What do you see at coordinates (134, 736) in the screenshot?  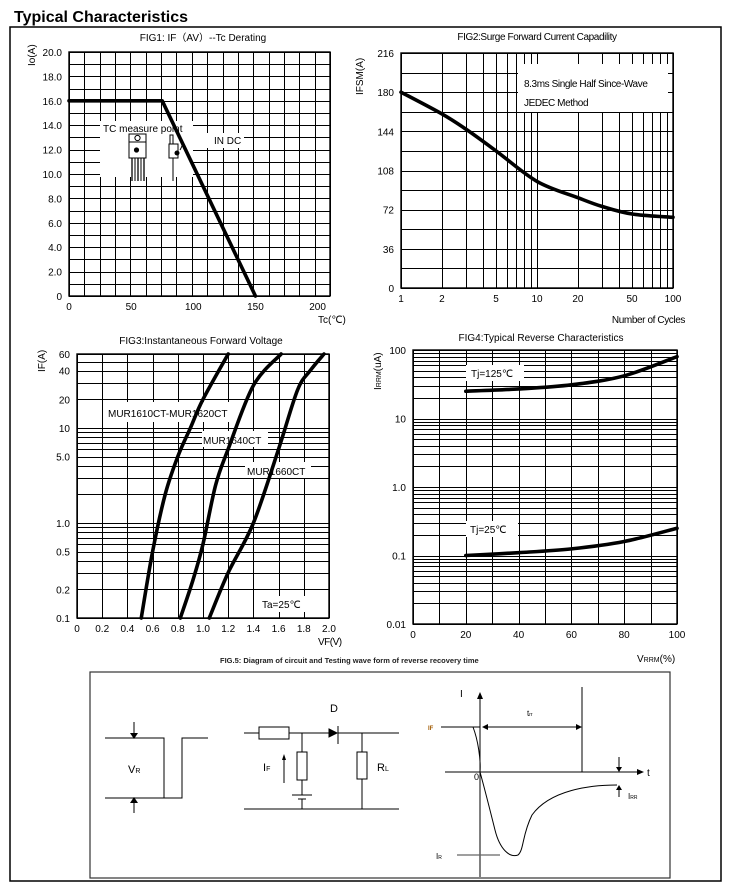 I see `arrow-down-icon` at bounding box center [134, 736].